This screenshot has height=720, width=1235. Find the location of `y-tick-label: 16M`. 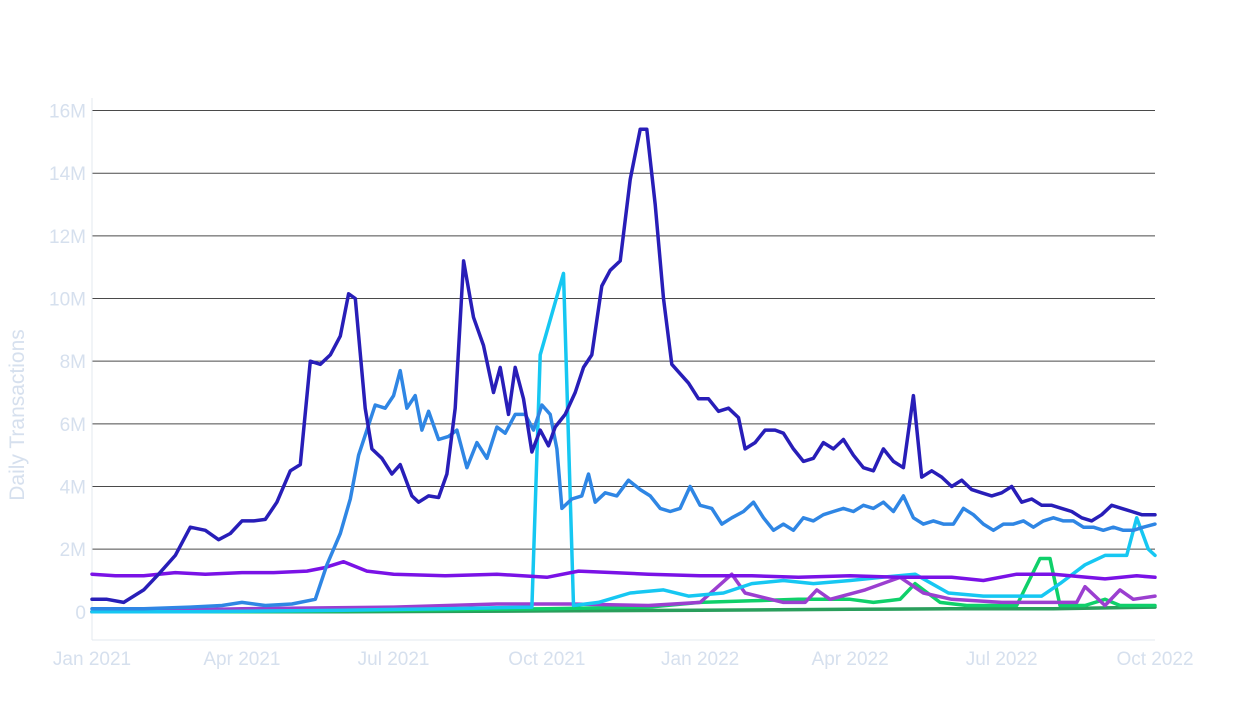

y-tick-label: 16M is located at coordinates (67, 112).